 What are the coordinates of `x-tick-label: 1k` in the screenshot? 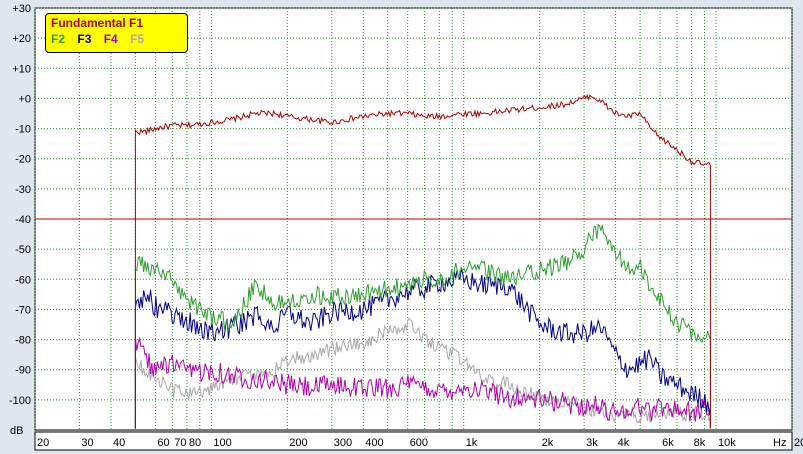 It's located at (472, 443).